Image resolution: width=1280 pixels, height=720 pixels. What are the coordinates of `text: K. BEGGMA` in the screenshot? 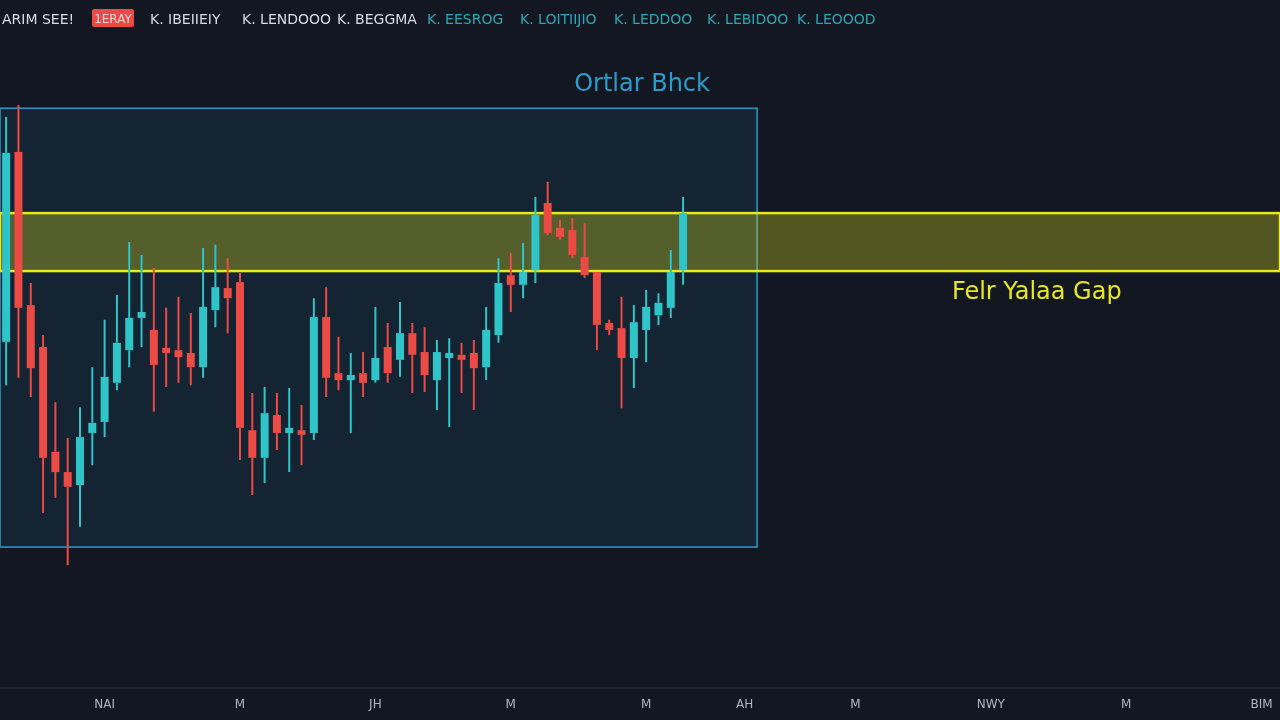 It's located at (377, 19).